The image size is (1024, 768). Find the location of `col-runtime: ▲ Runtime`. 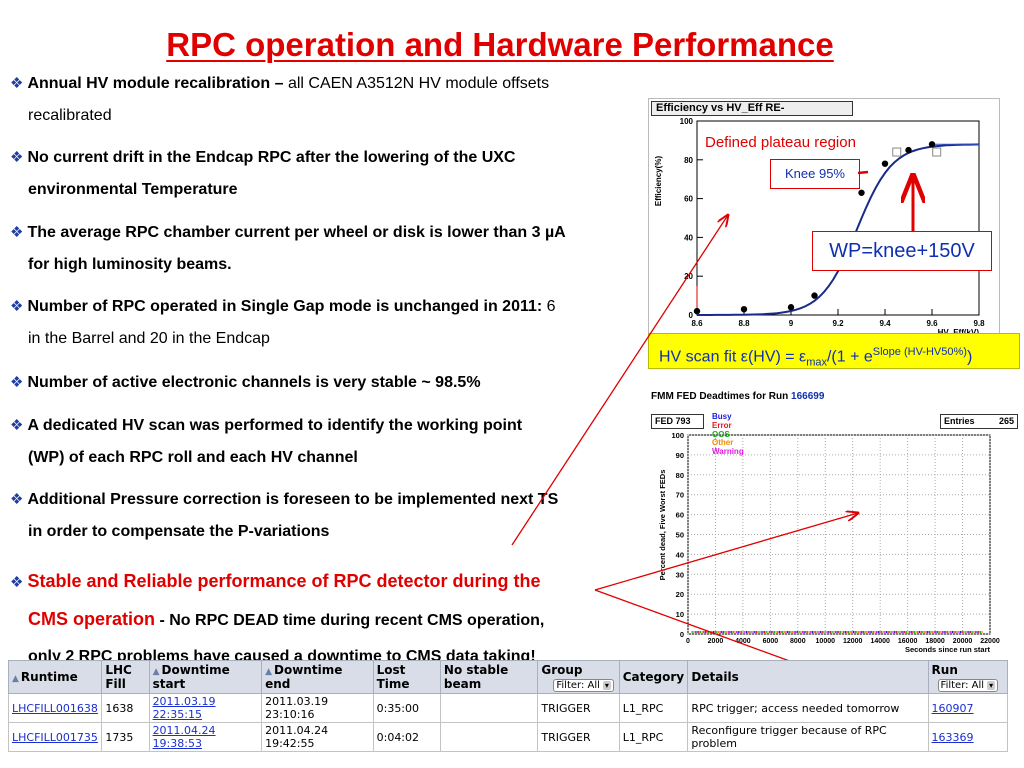

col-runtime: ▲ Runtime is located at coordinates (55, 677).